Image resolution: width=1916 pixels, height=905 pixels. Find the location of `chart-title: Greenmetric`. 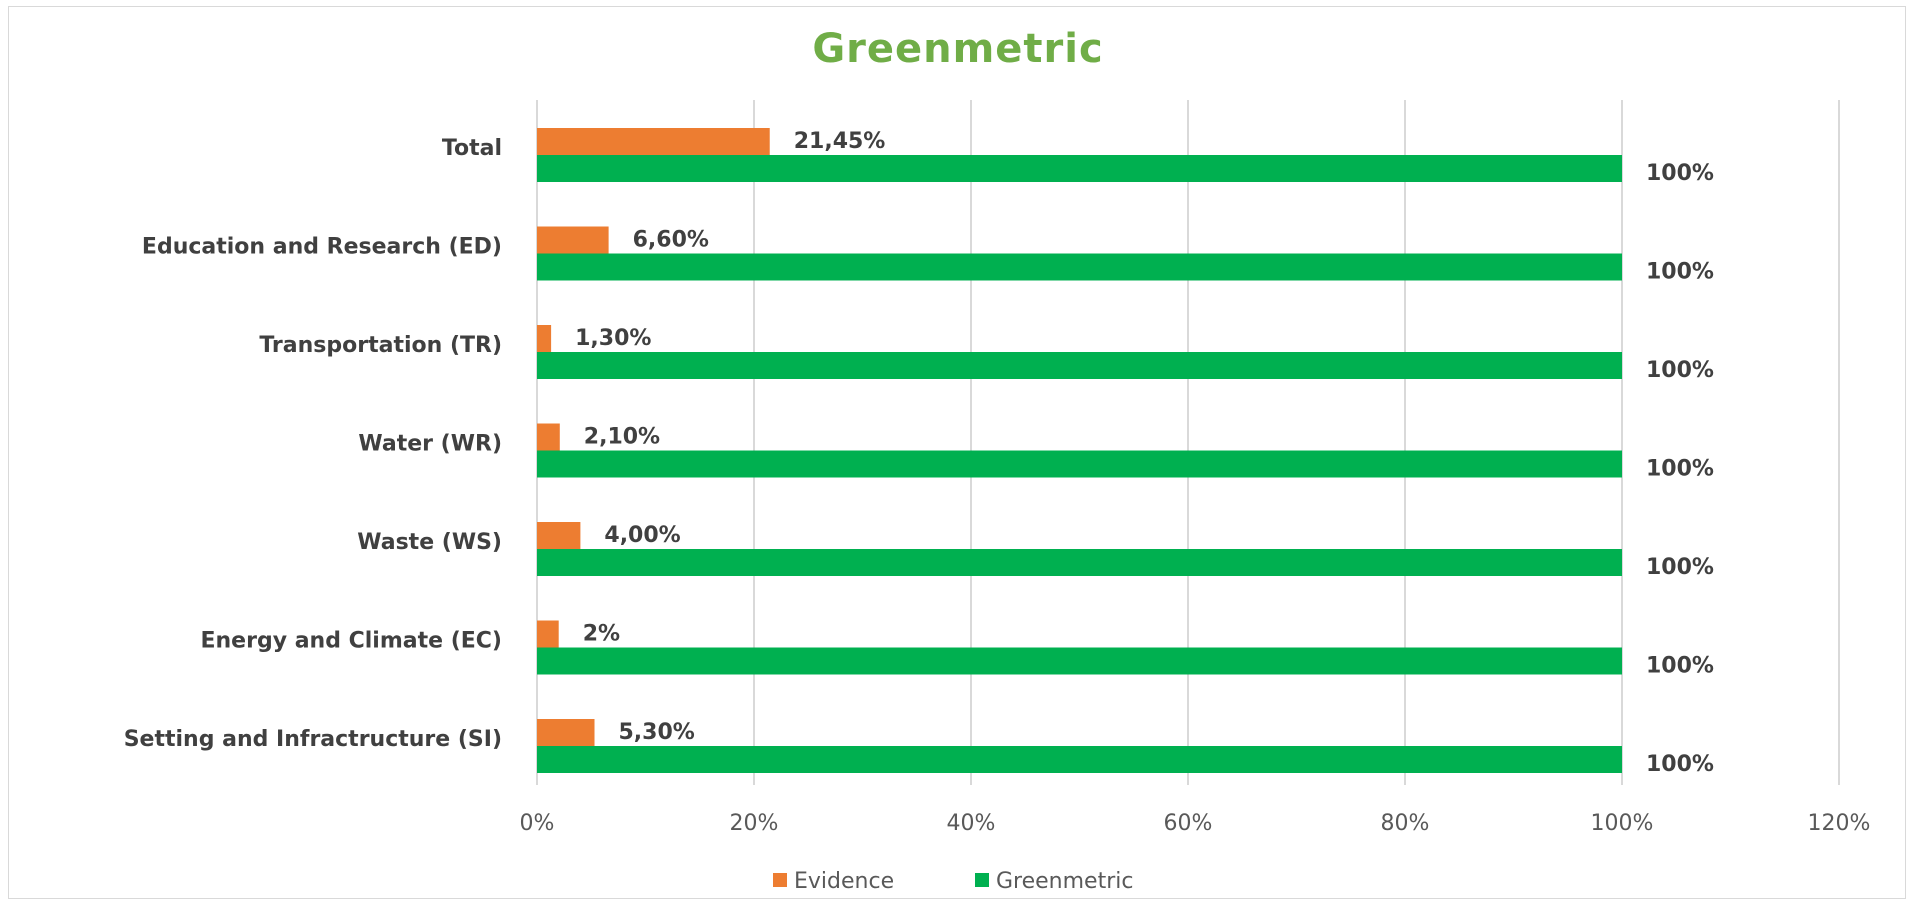

chart-title: Greenmetric is located at coordinates (957, 49).